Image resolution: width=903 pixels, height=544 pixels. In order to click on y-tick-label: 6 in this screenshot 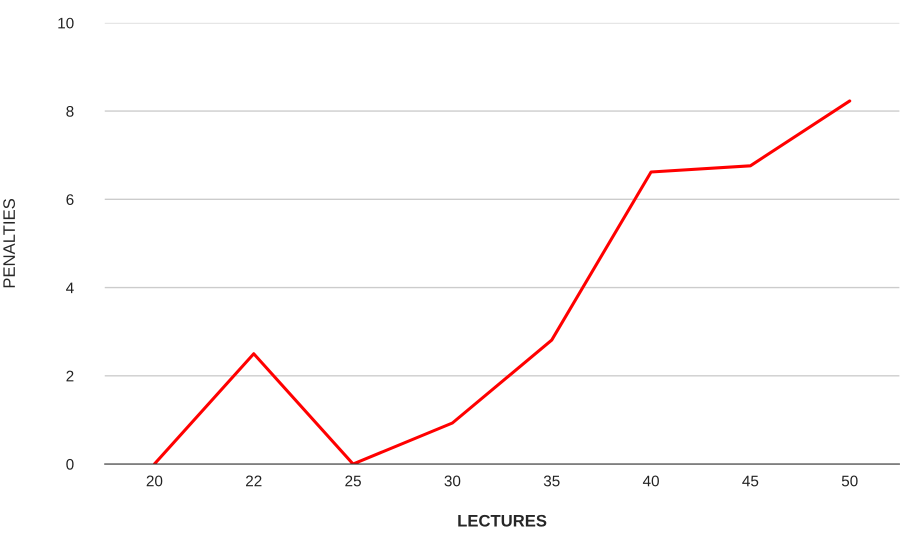, I will do `click(70, 200)`.